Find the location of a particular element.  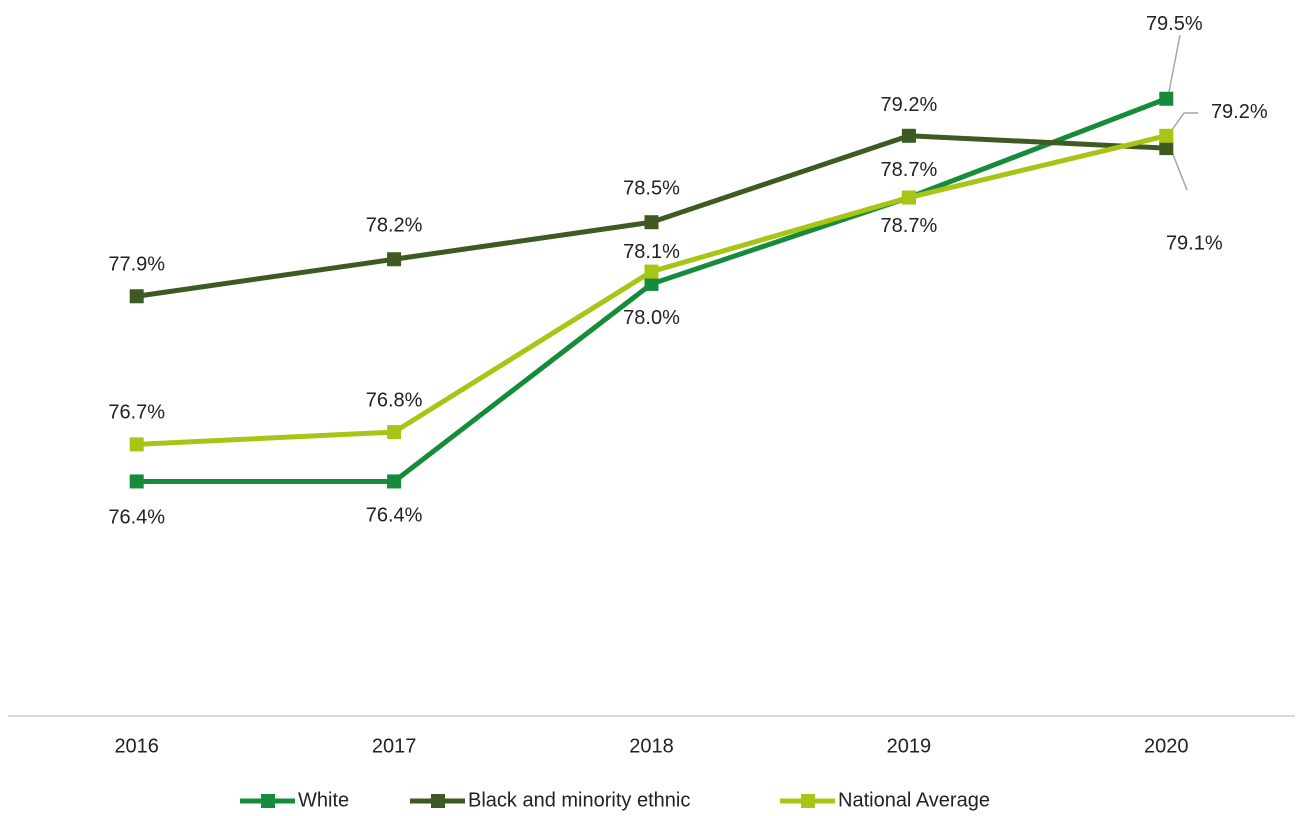

data-label: 78.2% is located at coordinates (394, 226).